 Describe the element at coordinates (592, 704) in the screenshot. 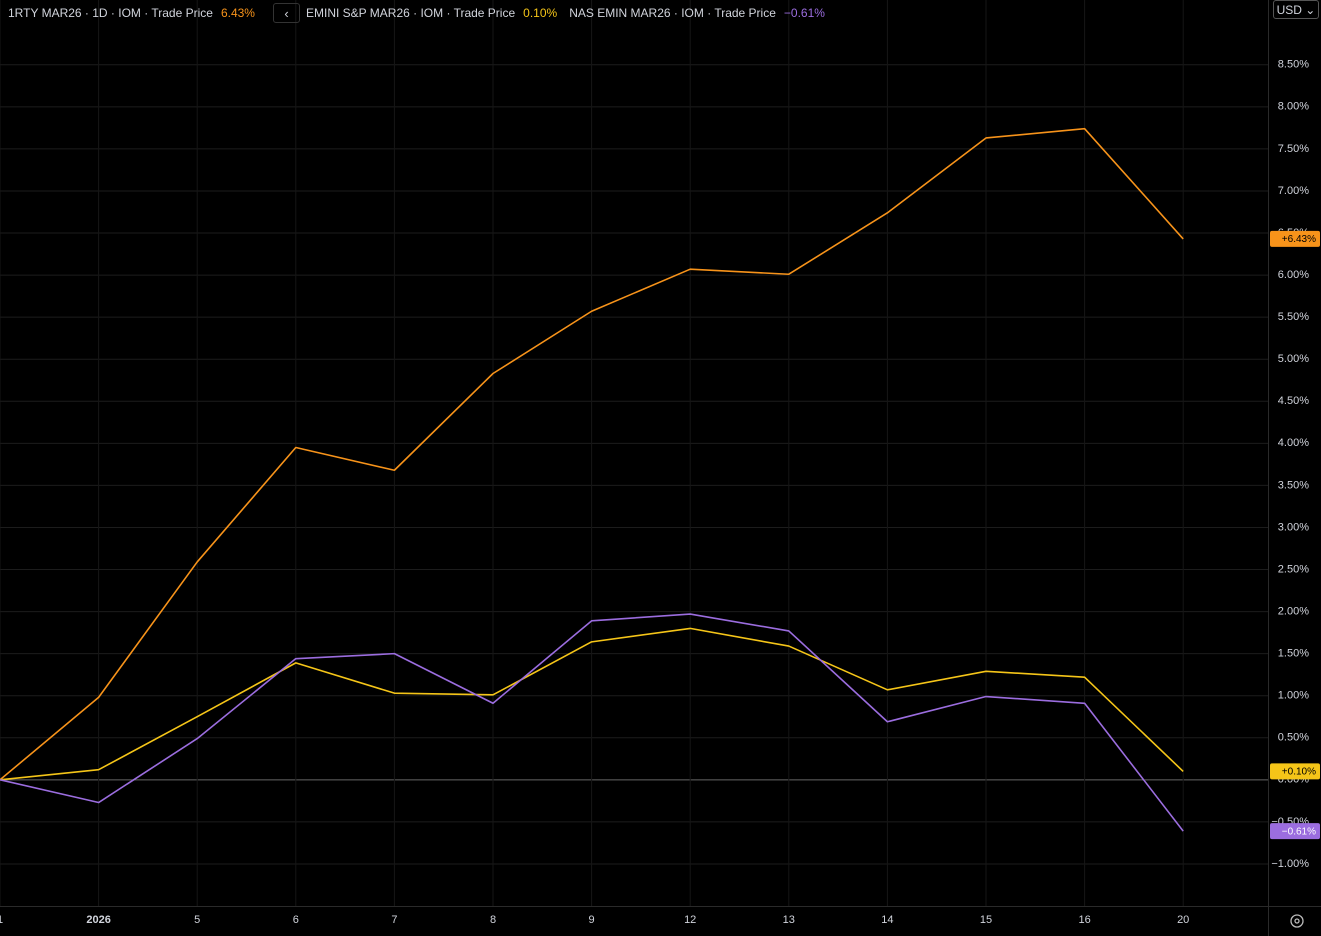

I see `series-line` at that location.